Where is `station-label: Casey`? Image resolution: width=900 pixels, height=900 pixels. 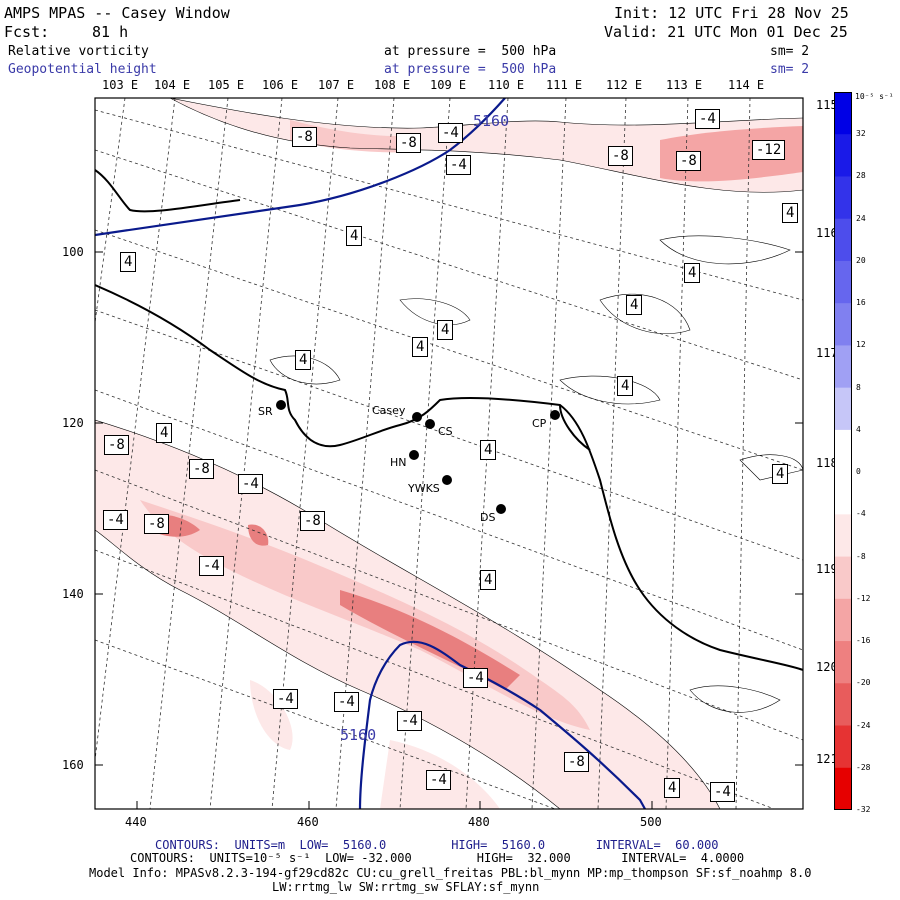 station-label: Casey is located at coordinates (389, 410).